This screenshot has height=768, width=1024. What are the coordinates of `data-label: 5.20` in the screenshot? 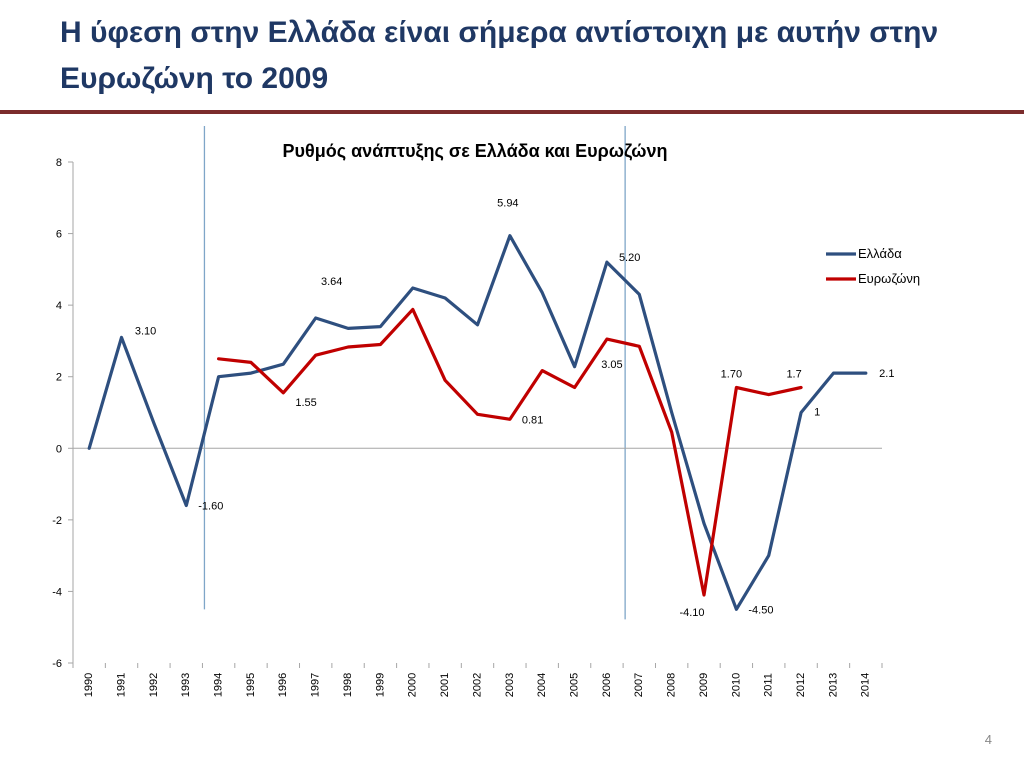 It's located at (629, 258).